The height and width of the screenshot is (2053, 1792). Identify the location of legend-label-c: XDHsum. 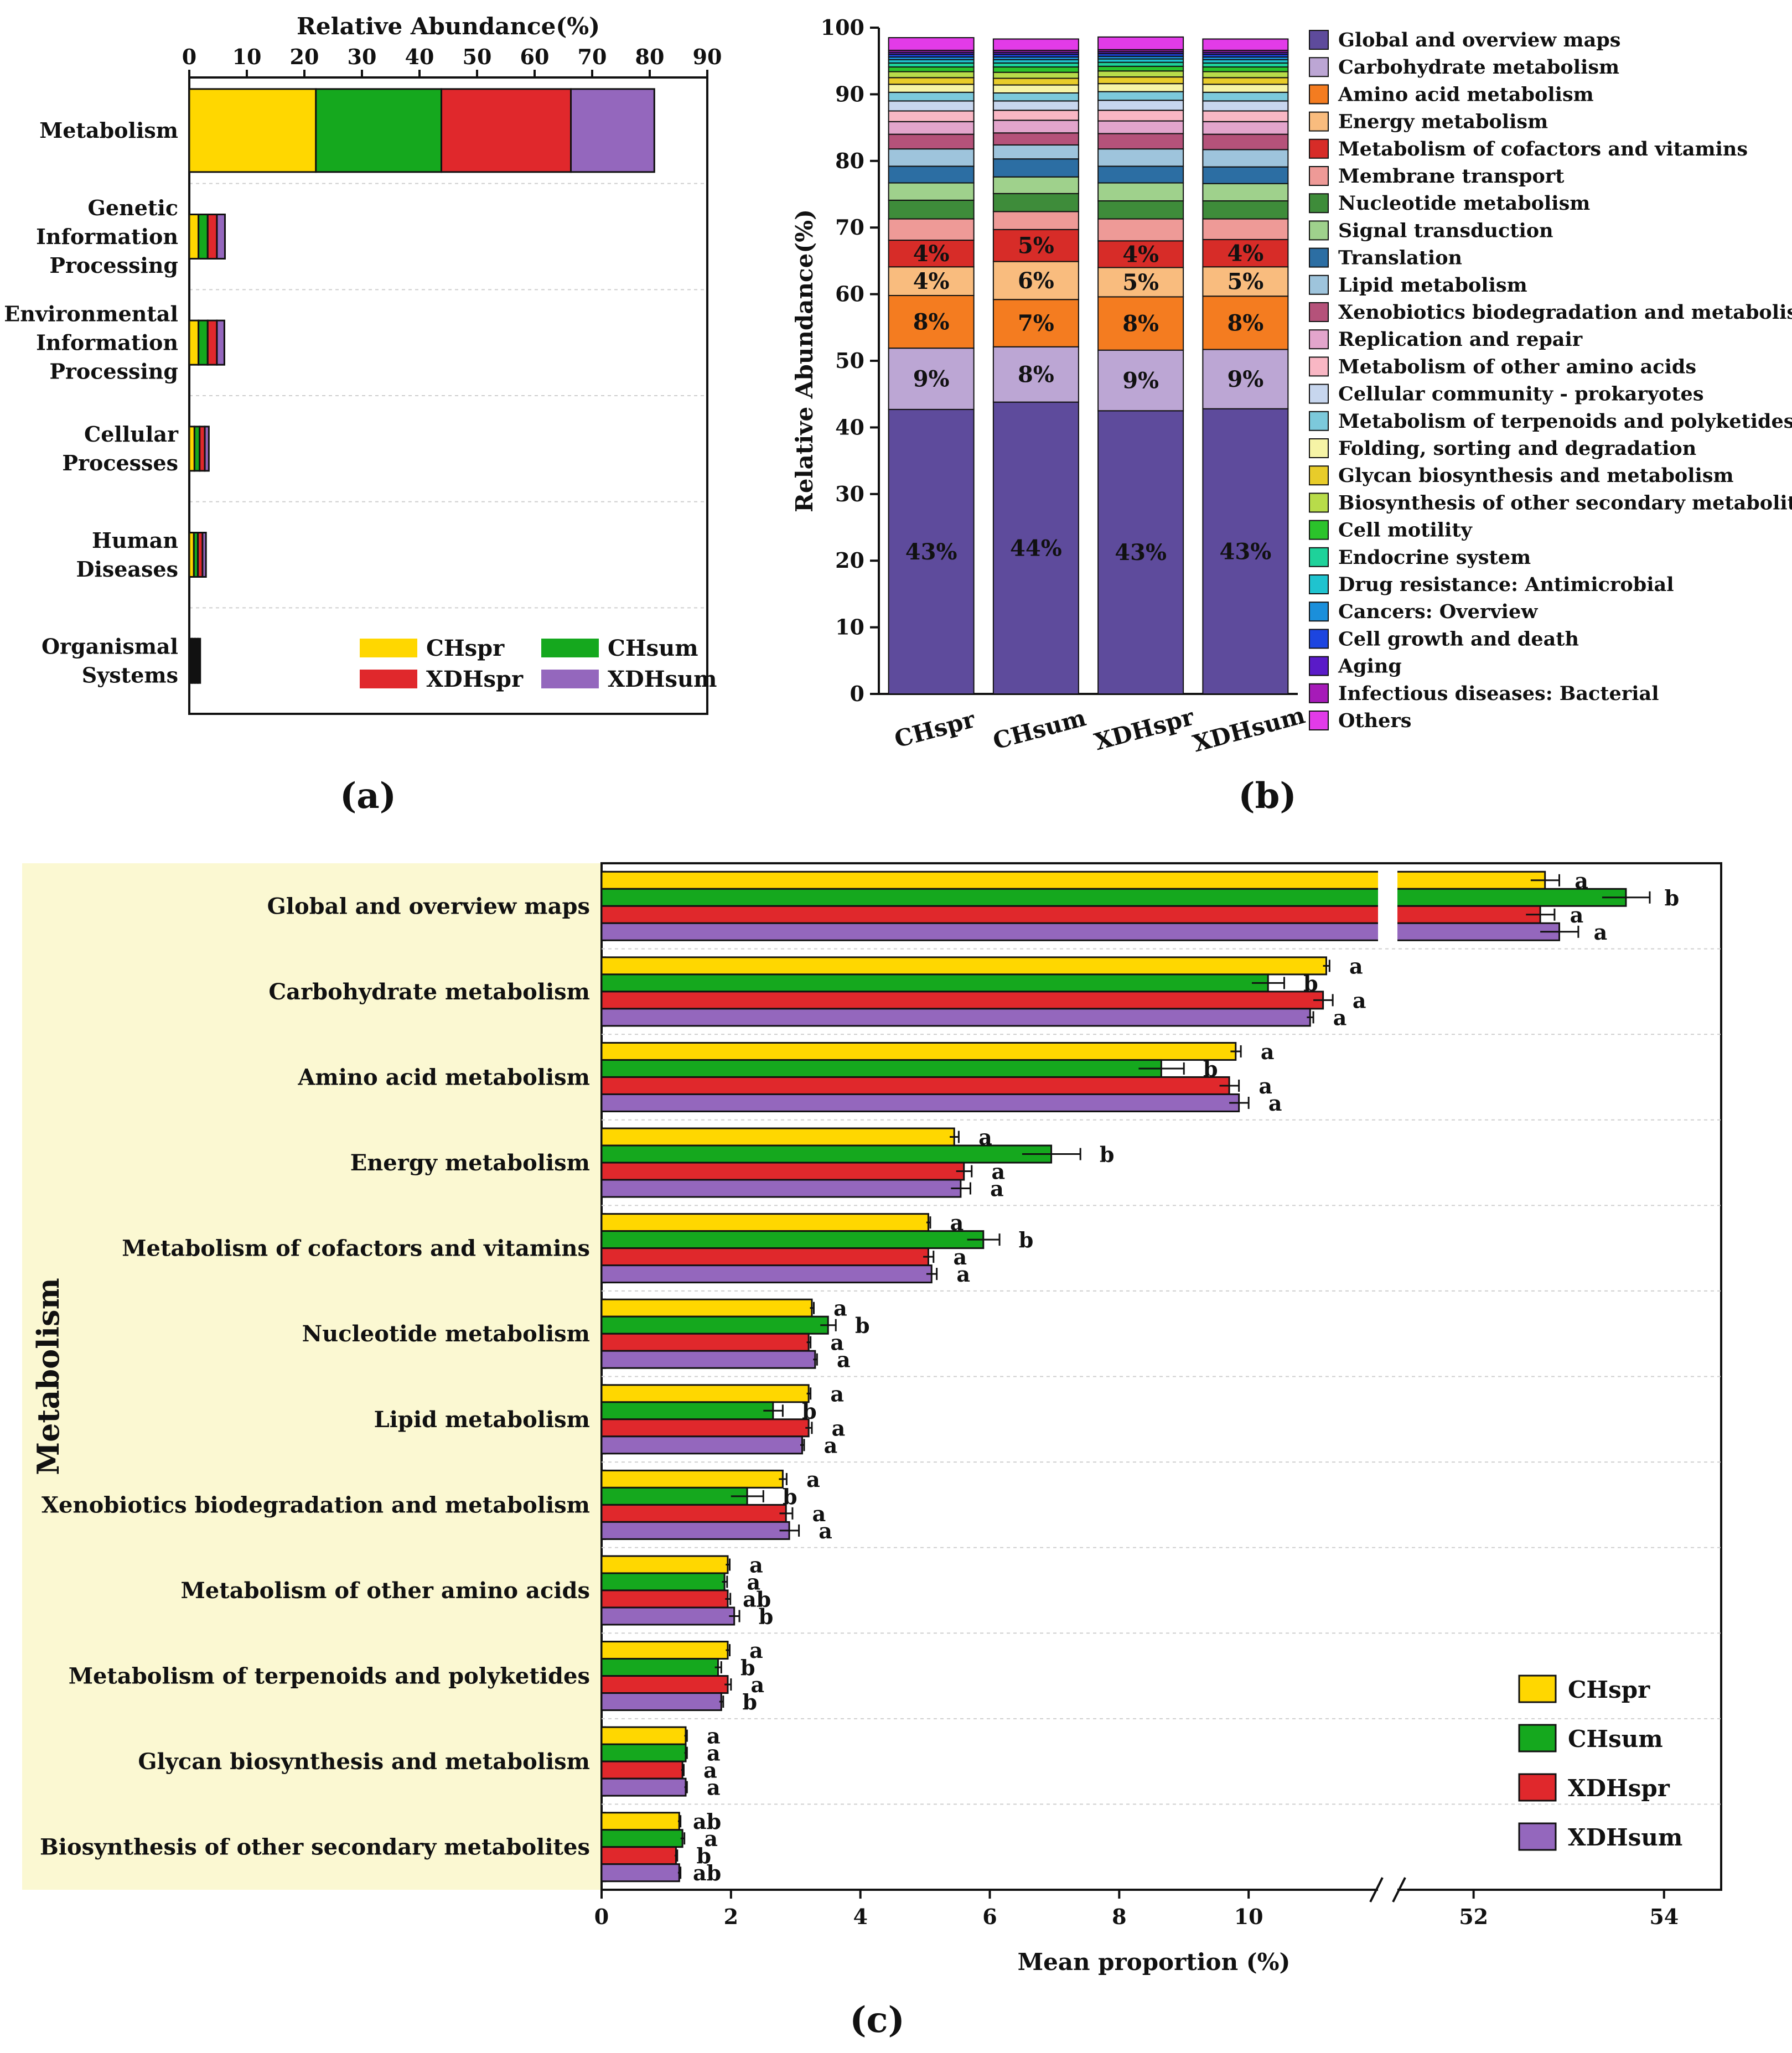
(1625, 1837).